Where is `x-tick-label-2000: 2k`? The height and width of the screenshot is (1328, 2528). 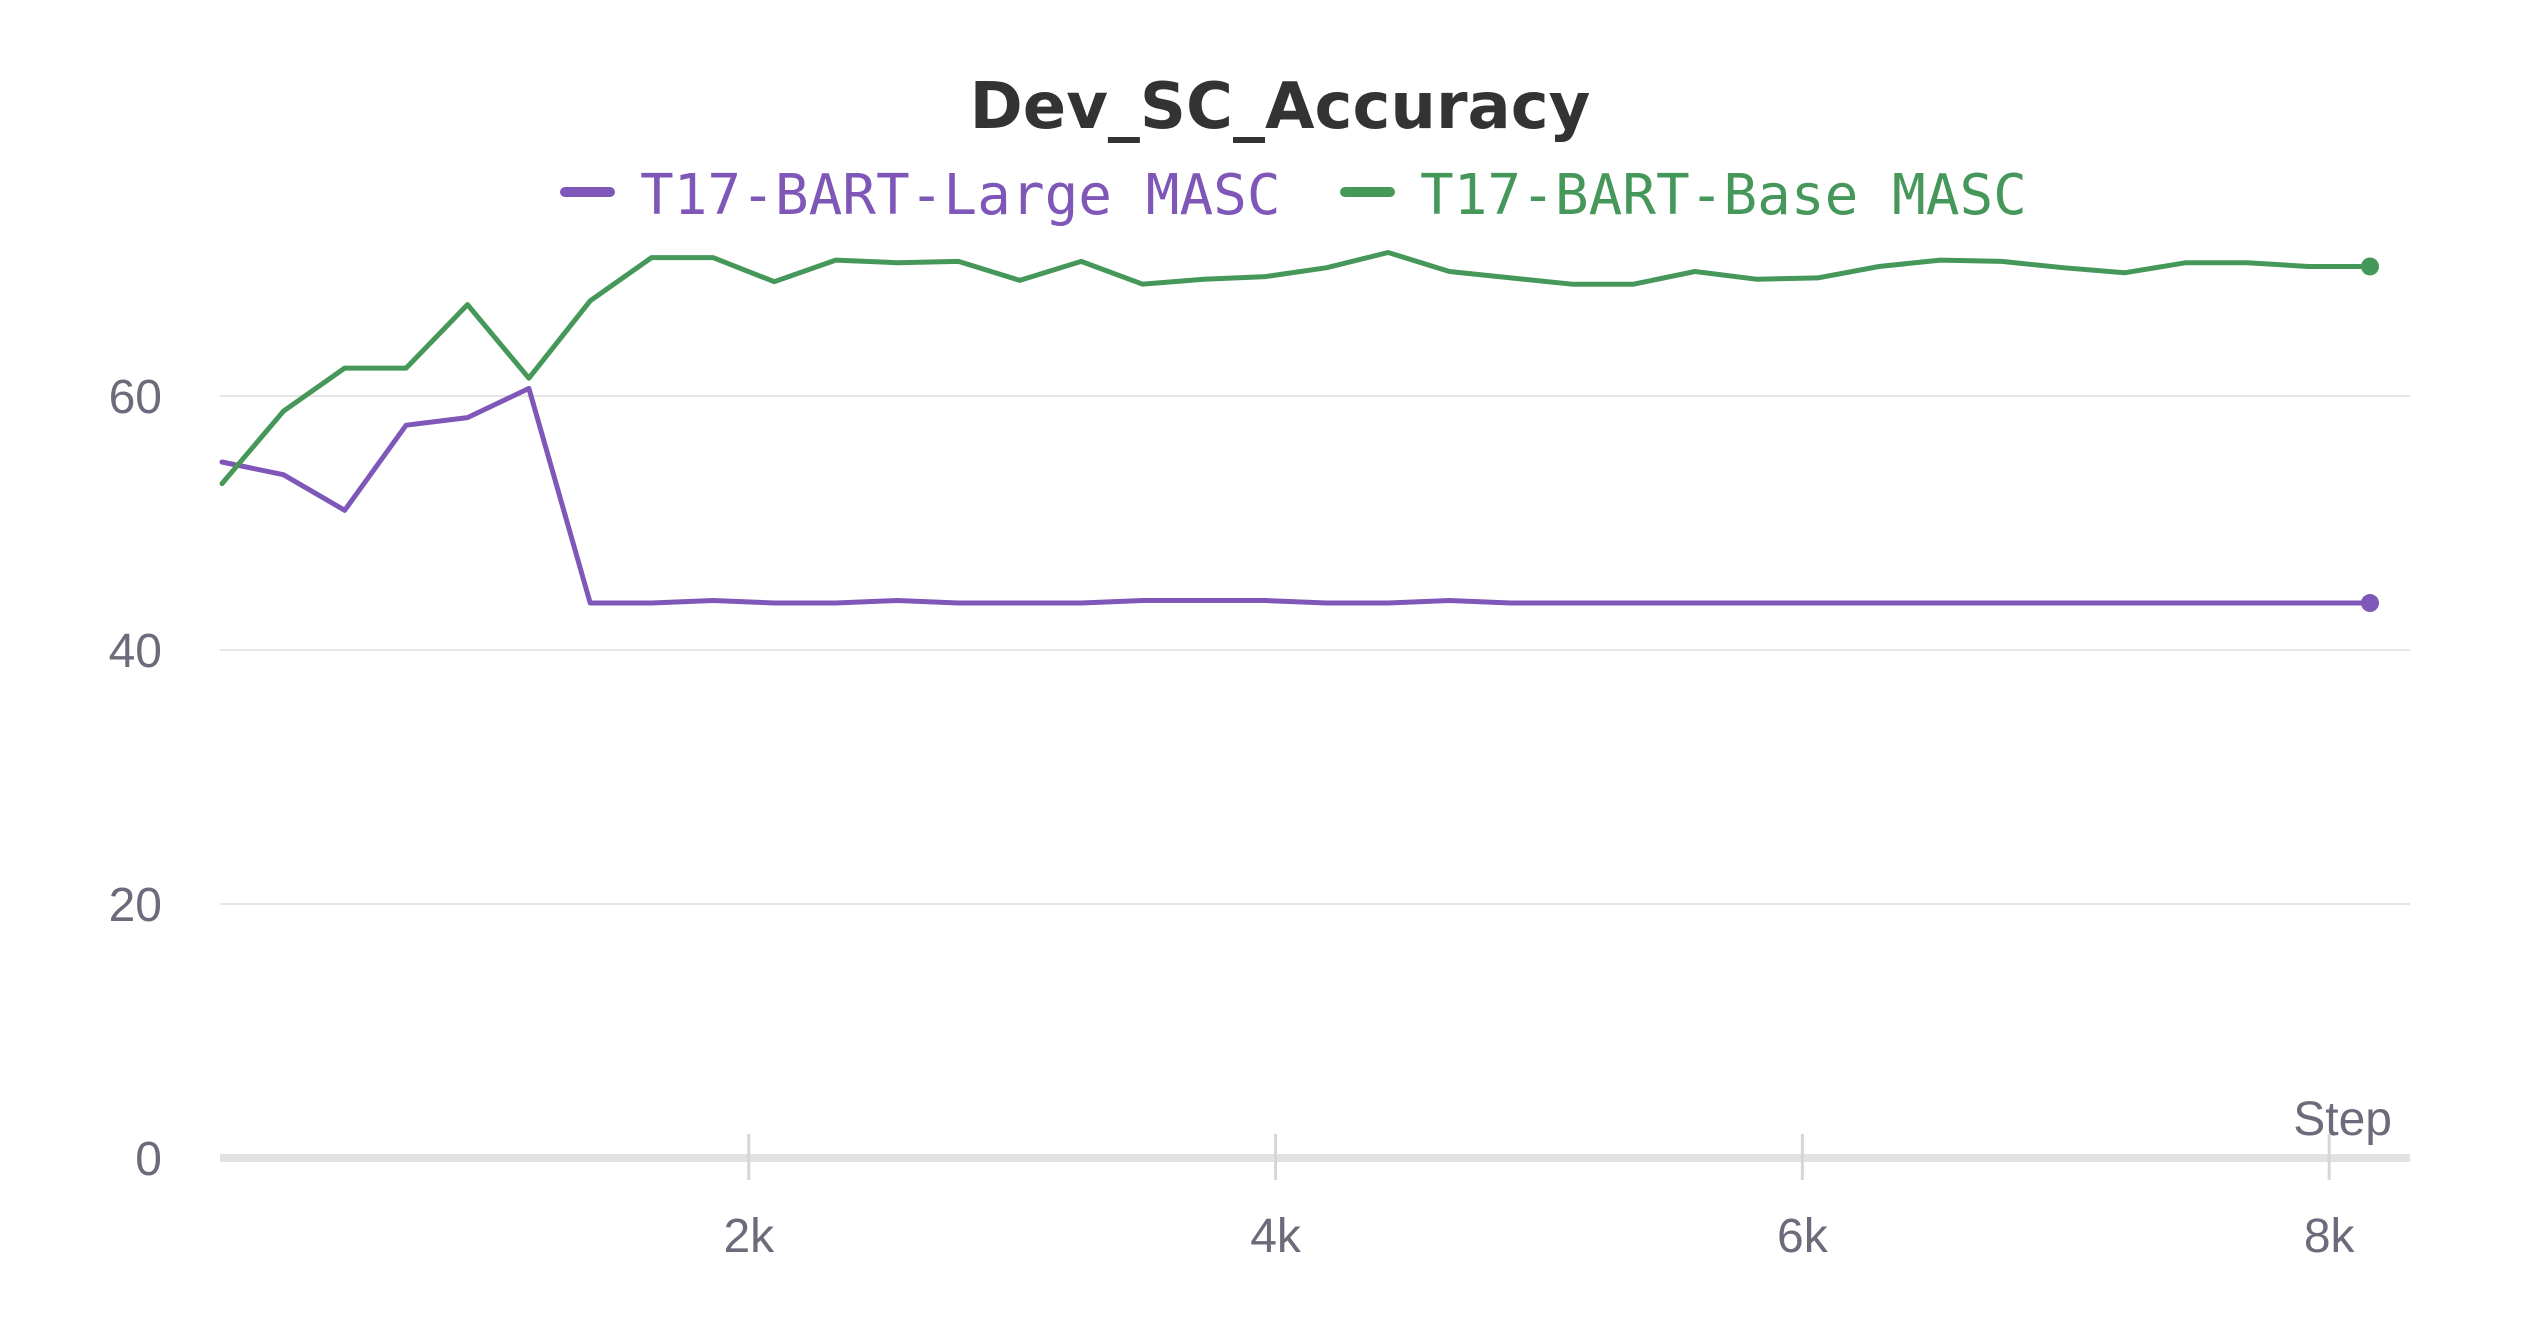
x-tick-label-2000: 2k is located at coordinates (749, 1236).